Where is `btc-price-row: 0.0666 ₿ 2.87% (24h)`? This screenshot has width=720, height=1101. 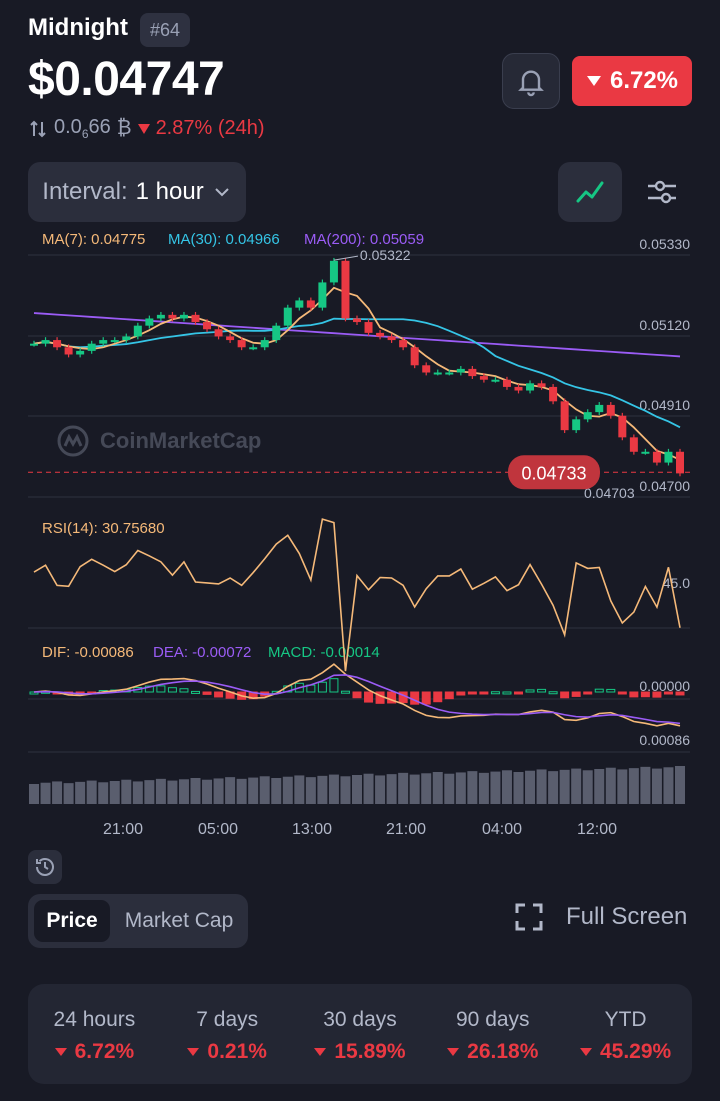
btc-price-row: 0.0666 ₿ 2.87% (24h) is located at coordinates (146, 128).